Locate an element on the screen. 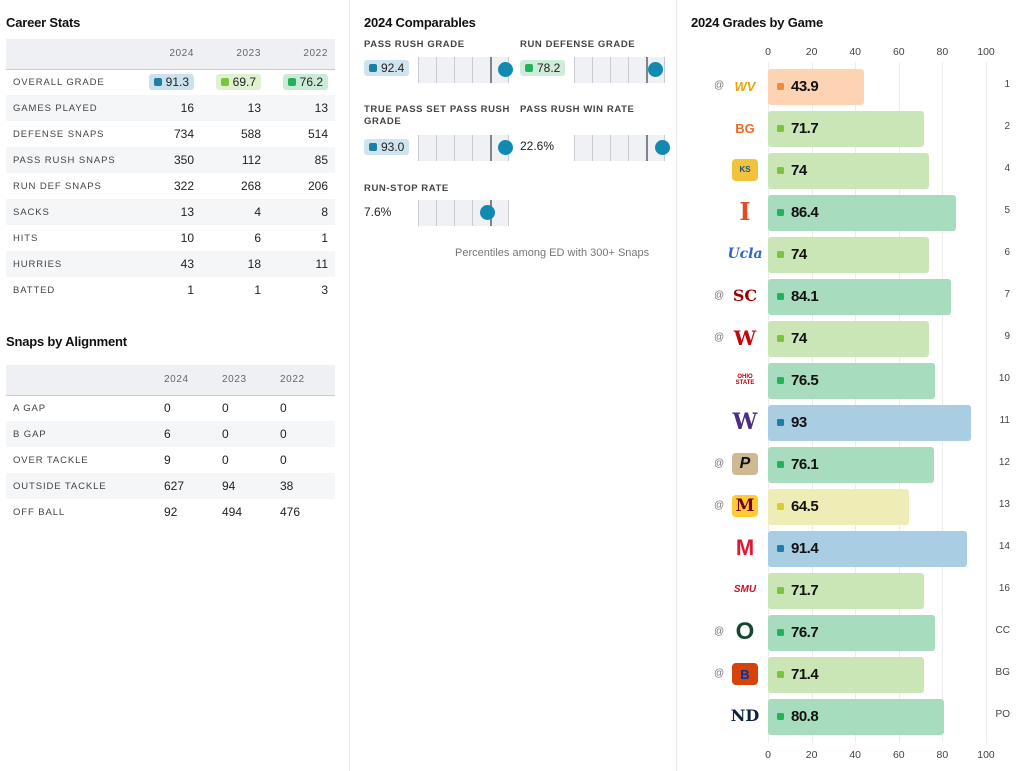 Image resolution: width=1024 pixels, height=771 pixels. game-row: @ SC 84.1 7 is located at coordinates (851, 296).